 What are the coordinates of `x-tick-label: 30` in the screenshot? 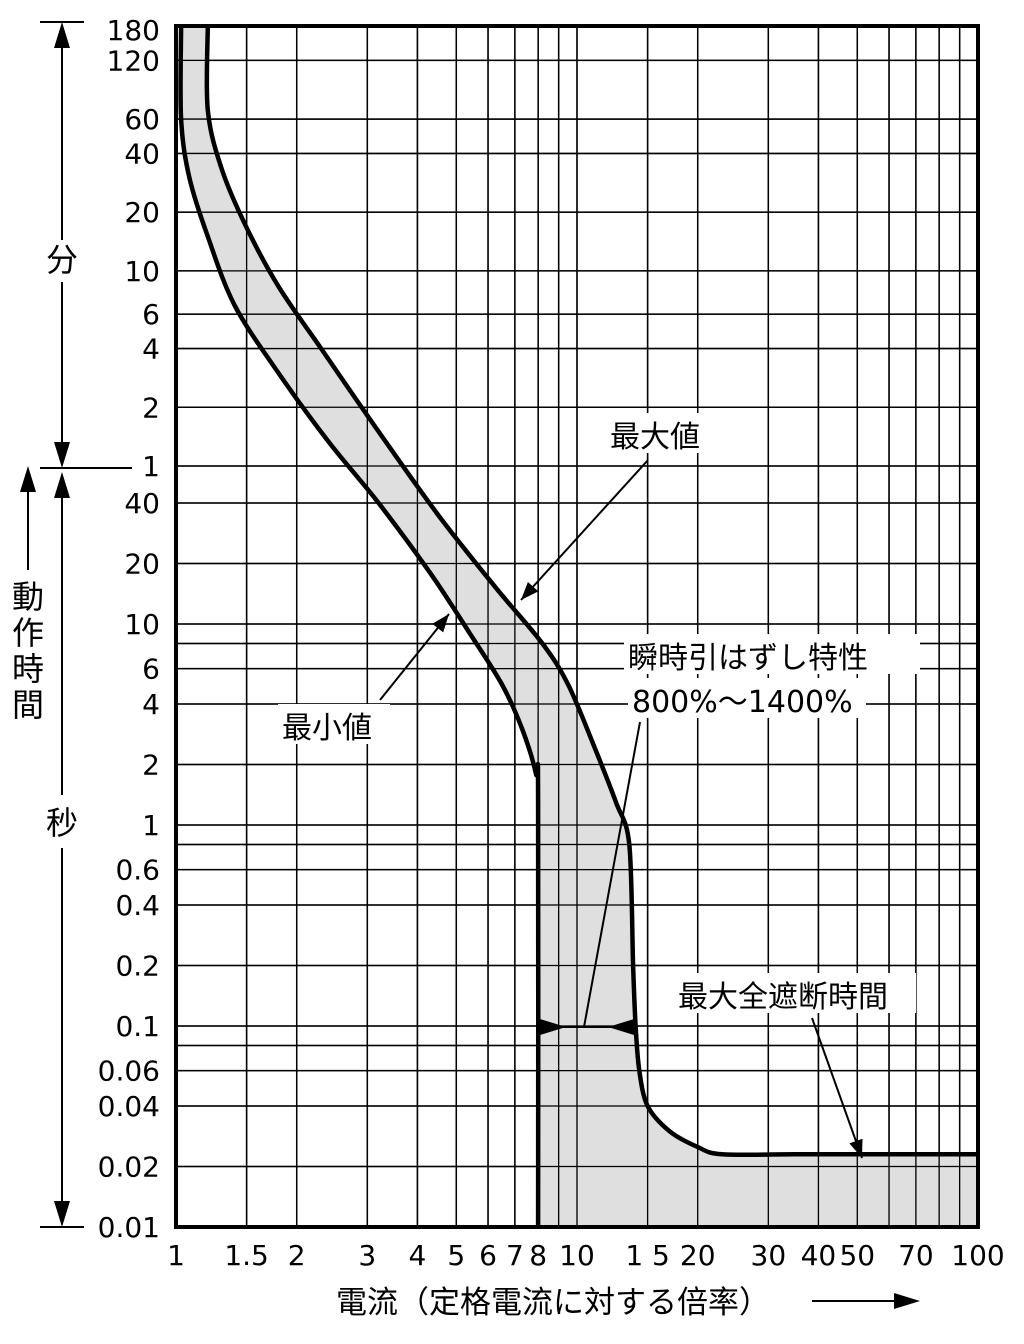 It's located at (769, 1255).